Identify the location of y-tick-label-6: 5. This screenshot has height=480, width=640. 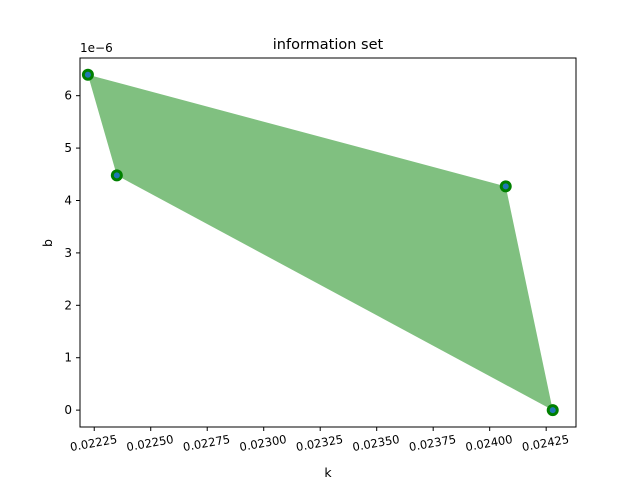
(68, 148).